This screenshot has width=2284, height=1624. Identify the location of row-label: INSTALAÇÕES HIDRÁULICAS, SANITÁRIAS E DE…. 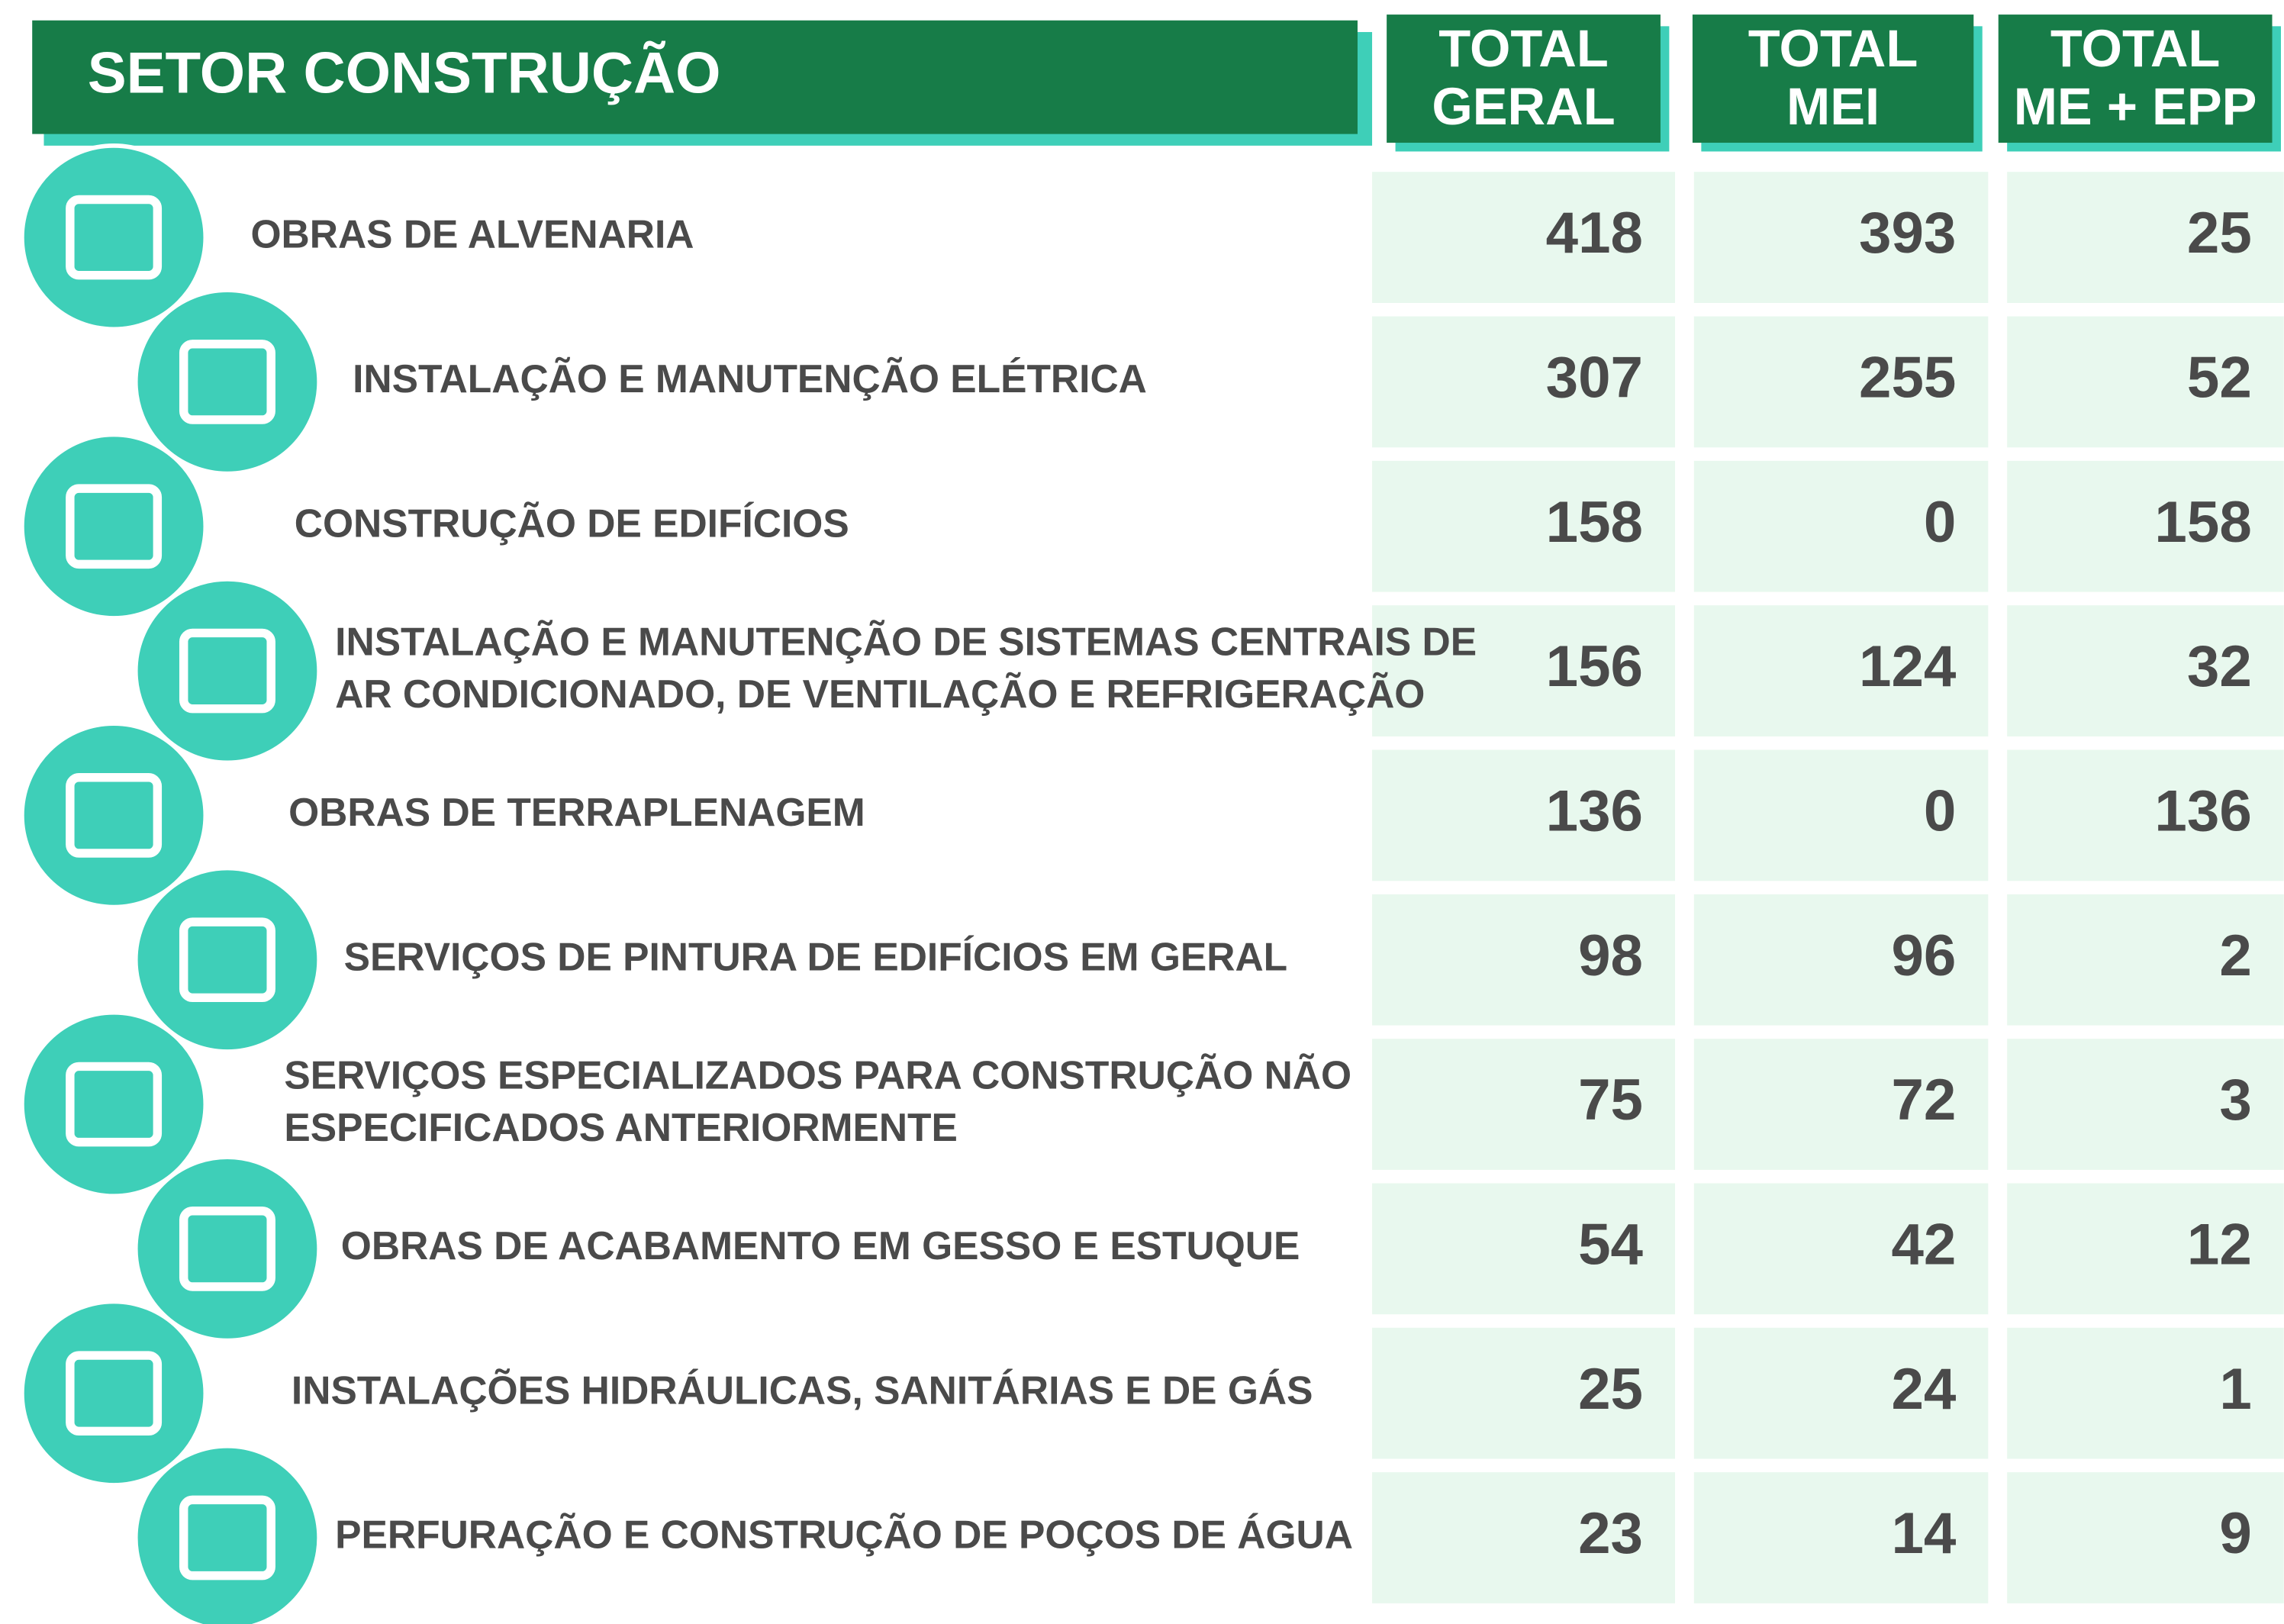
(802, 1390).